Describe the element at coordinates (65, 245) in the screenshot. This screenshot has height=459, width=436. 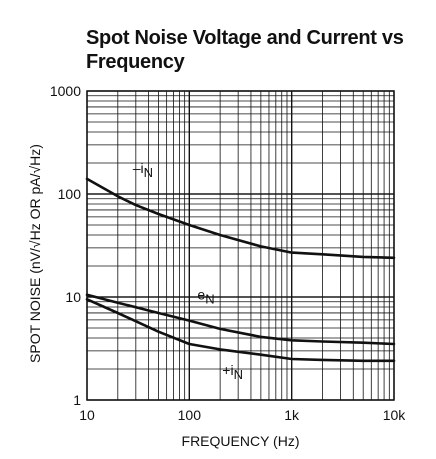
I see `y-tick-labels: 1000 100 10 1` at that location.